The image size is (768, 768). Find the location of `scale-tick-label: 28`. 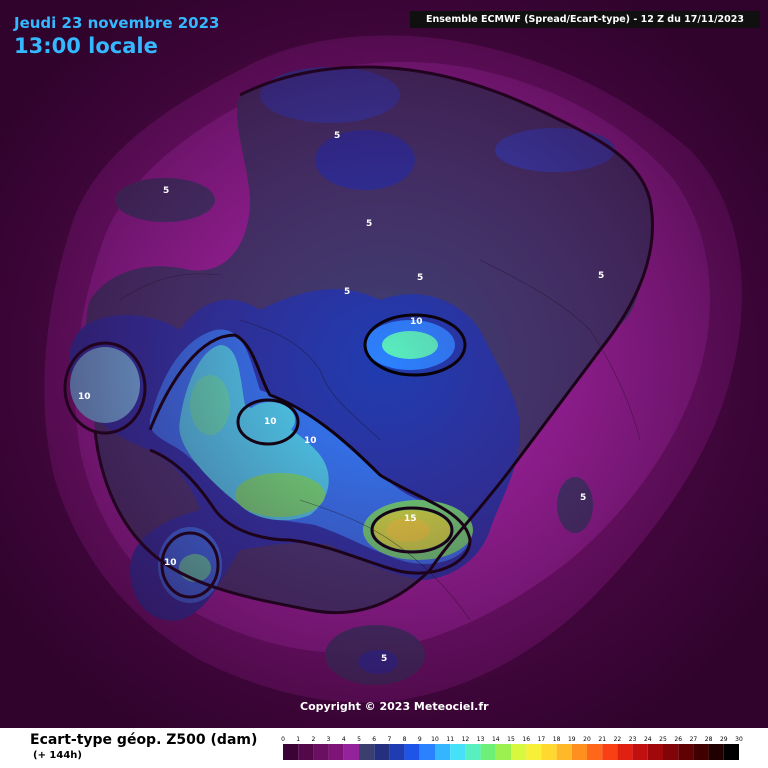

scale-tick-label: 28 is located at coordinates (709, 739).